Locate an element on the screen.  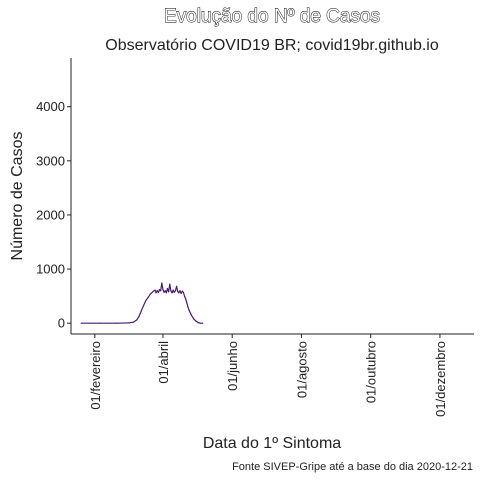
y-axis-ticks: 0 1000 2000 3000 4000 is located at coordinates (53, 215).